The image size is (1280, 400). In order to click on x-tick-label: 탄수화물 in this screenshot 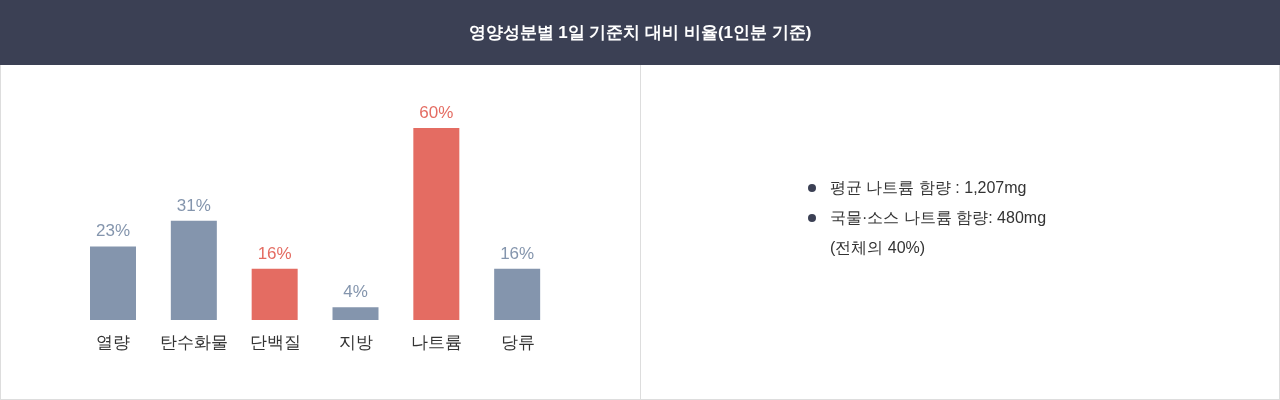, I will do `click(194, 343)`.